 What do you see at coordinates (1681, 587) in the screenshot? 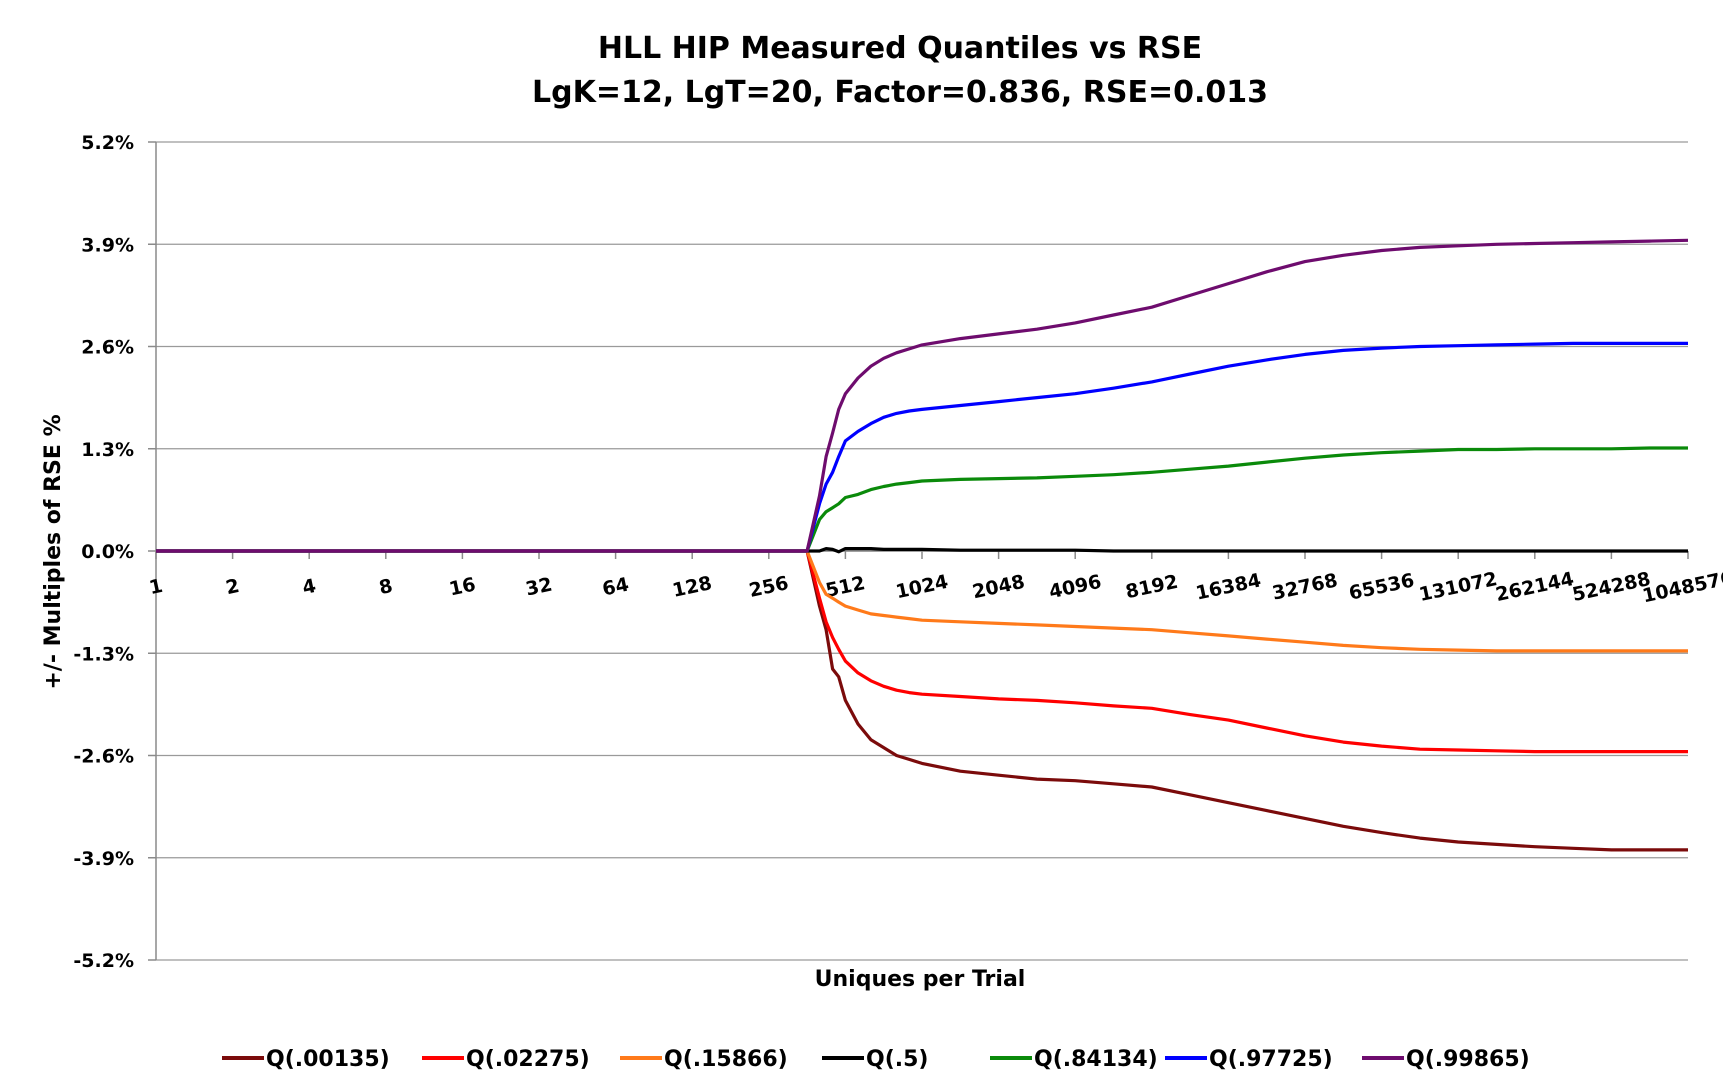
I see `x-tick-label: 1048576` at bounding box center [1681, 587].